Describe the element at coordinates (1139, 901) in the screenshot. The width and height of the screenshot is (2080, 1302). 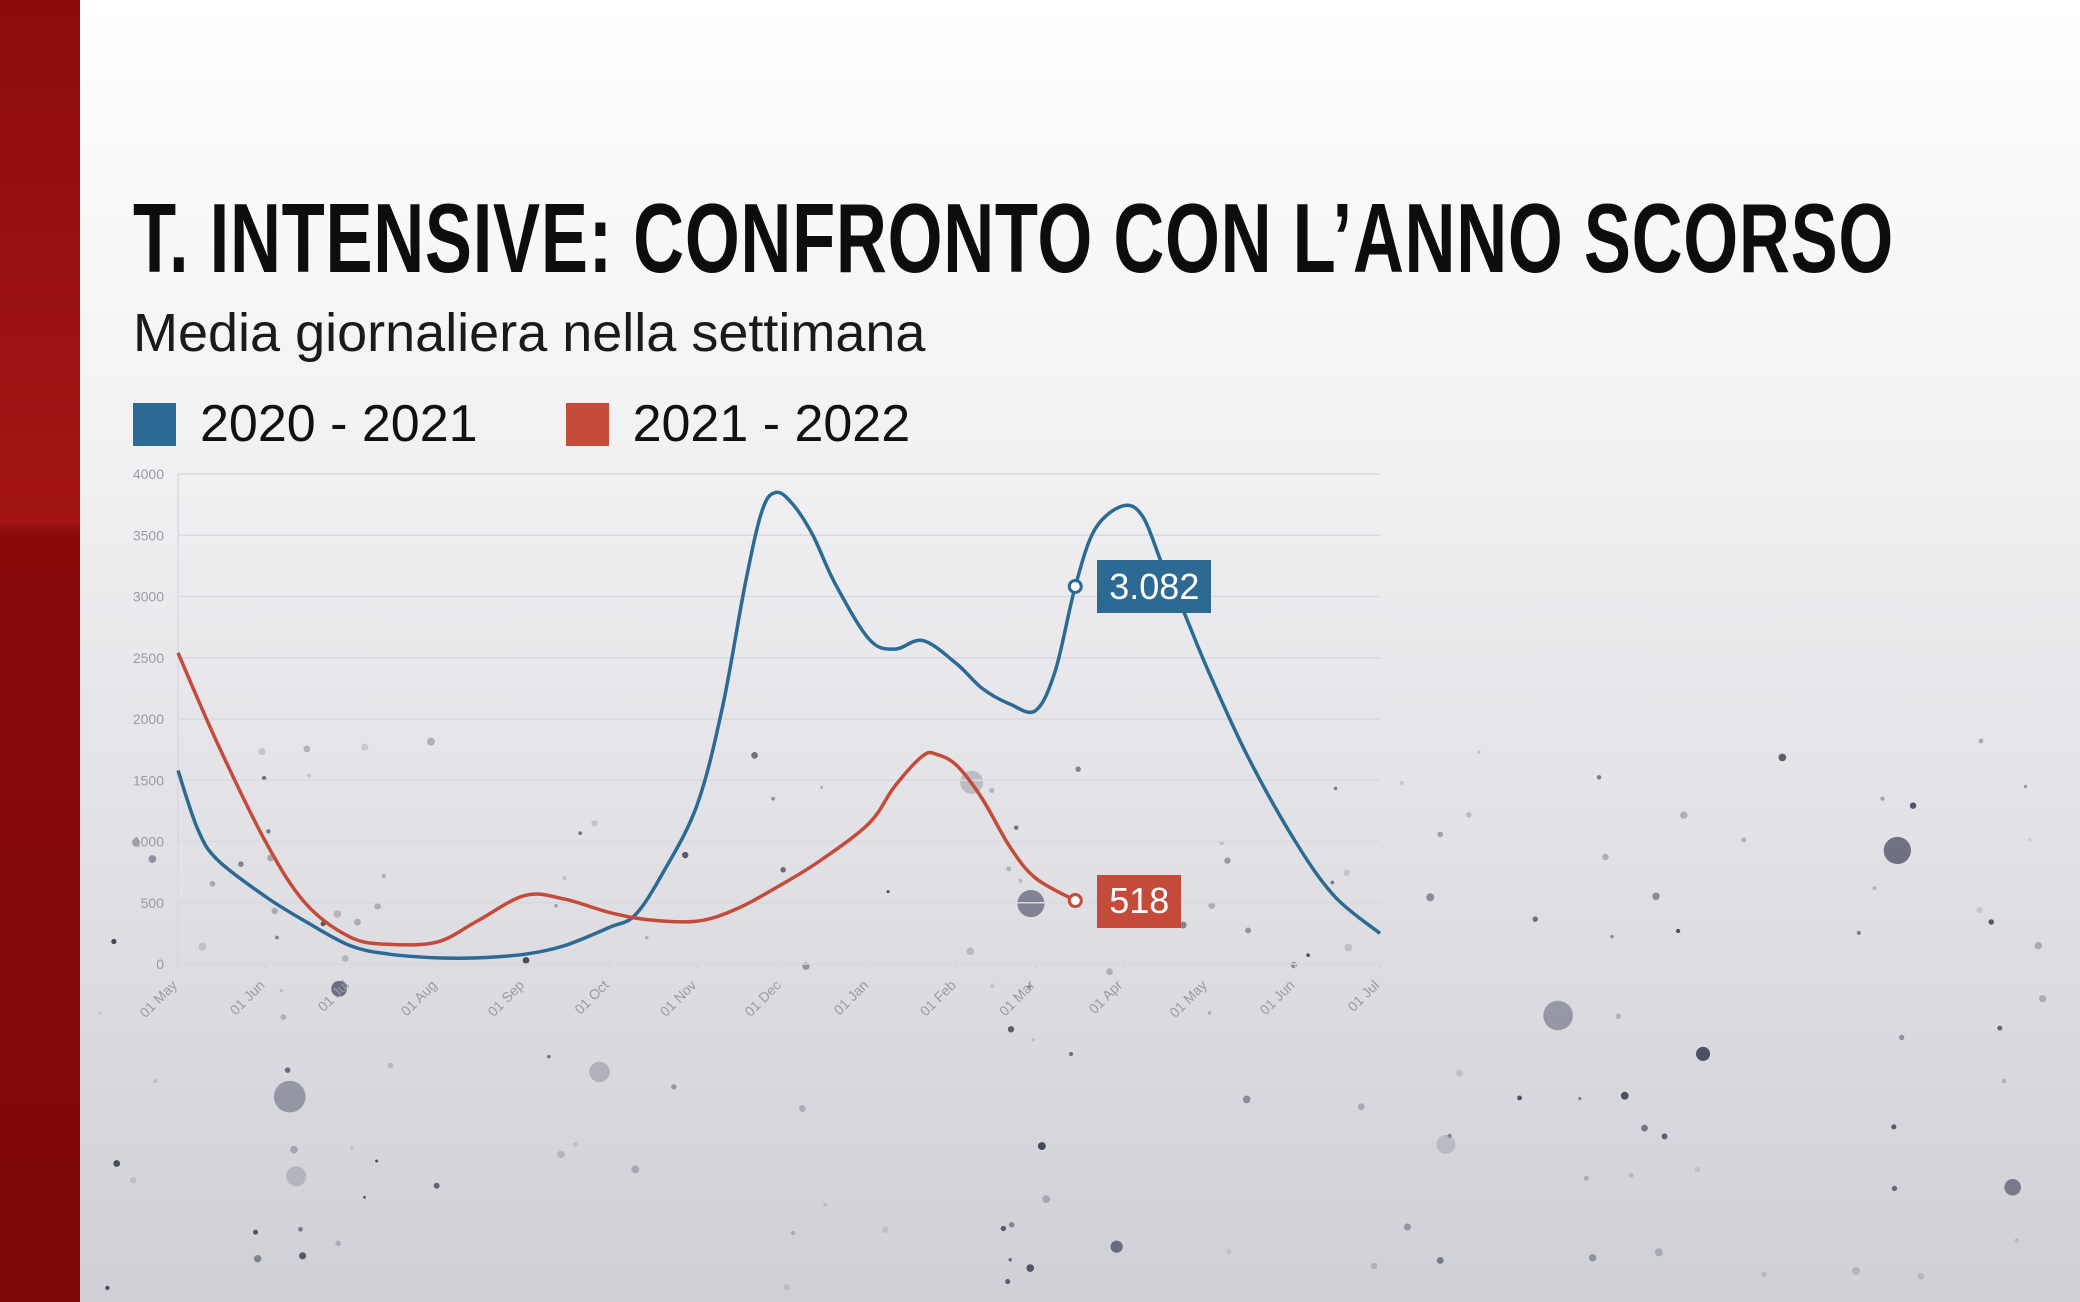
I see `value-badge-red: 518` at that location.